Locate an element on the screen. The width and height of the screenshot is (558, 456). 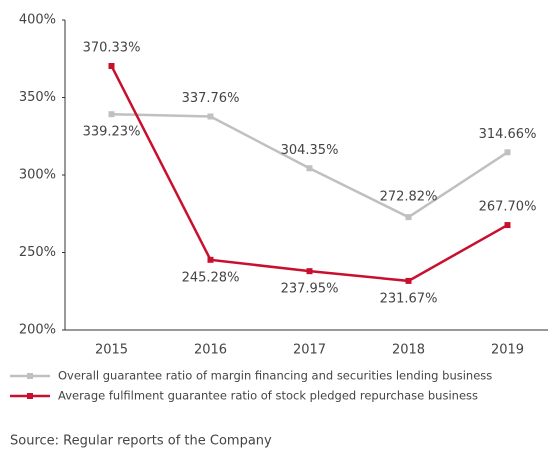
x-tick-label: 2016 is located at coordinates (210, 350).